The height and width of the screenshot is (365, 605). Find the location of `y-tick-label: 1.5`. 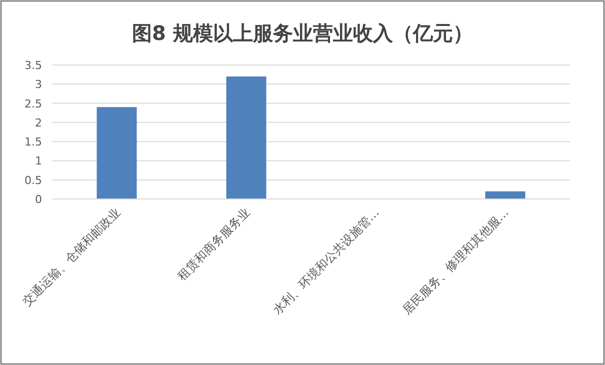

y-tick-label: 1.5 is located at coordinates (33, 142).